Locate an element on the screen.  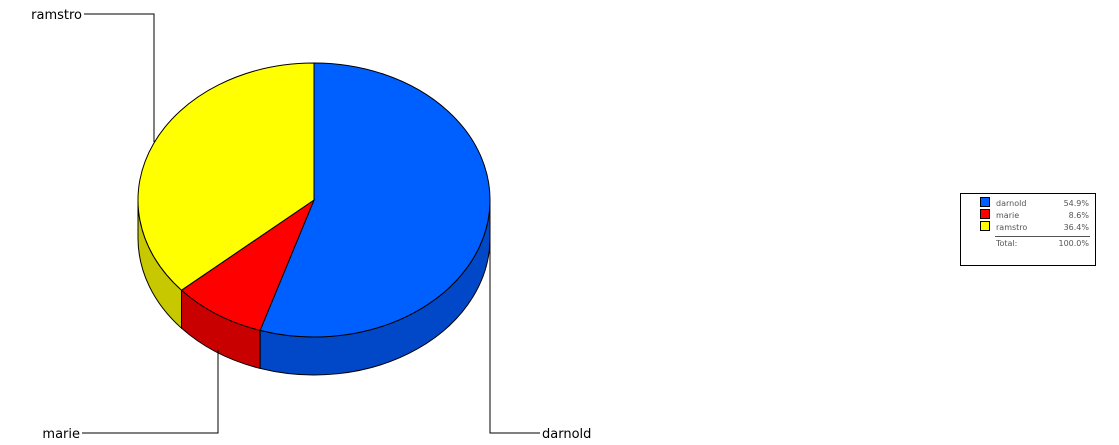
callout-line-marie is located at coordinates (150, 392).